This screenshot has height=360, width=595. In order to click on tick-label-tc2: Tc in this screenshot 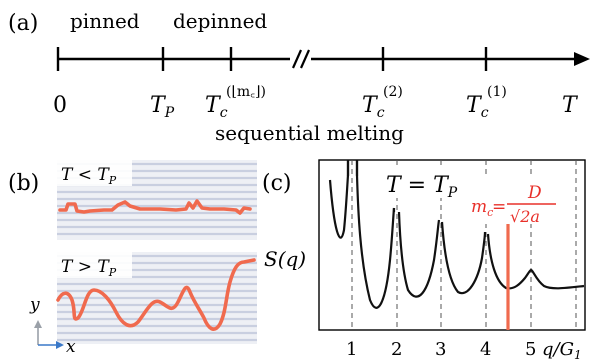, I will do `click(373, 107)`.